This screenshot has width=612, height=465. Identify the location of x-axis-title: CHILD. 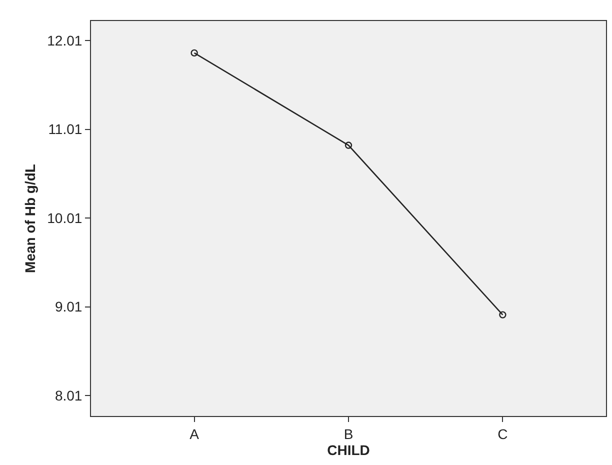
(348, 450).